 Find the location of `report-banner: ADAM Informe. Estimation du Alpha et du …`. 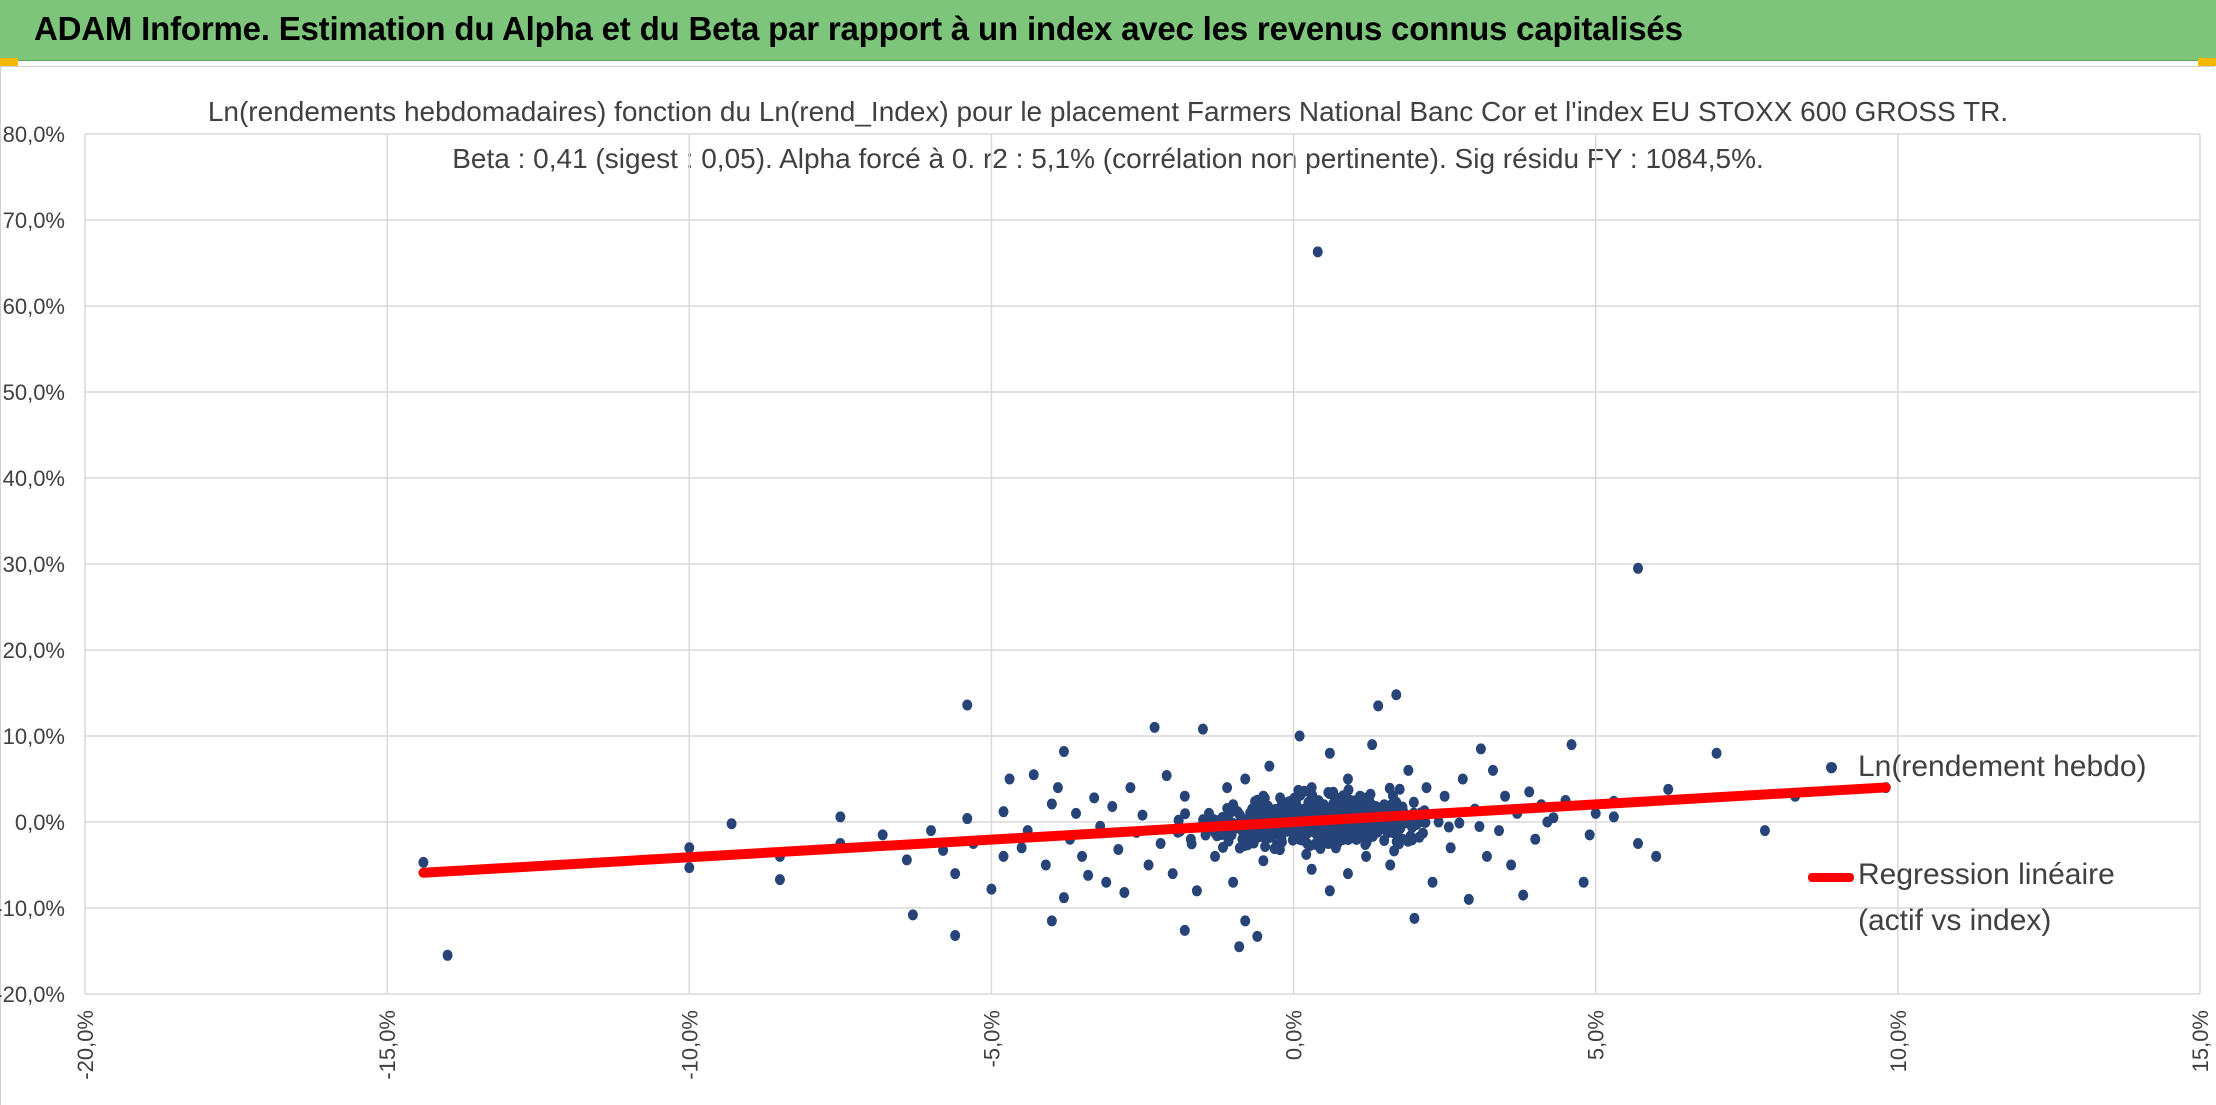

report-banner: ADAM Informe. Estimation du Alpha et du … is located at coordinates (1108, 30).